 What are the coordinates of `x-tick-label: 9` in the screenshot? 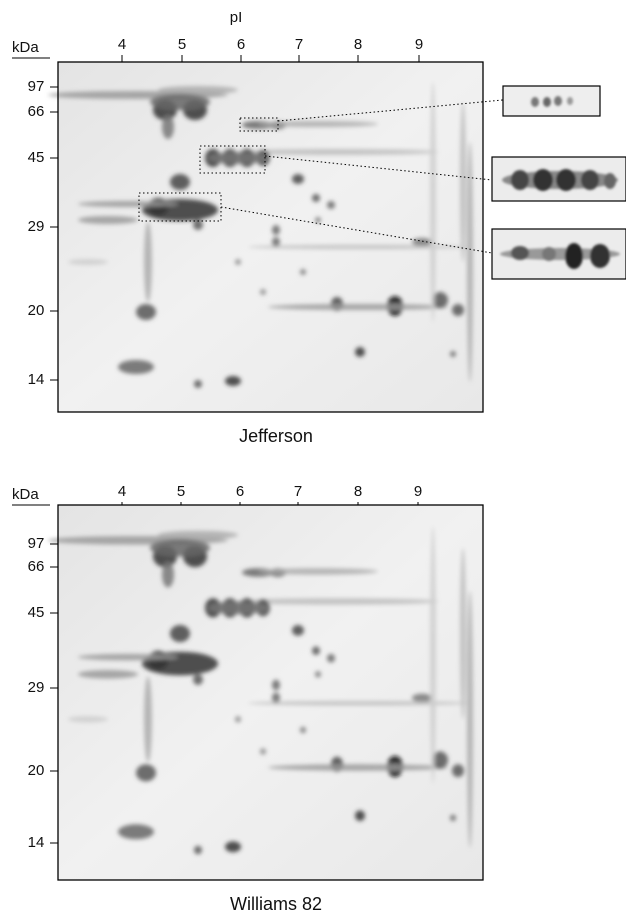 It's located at (418, 491).